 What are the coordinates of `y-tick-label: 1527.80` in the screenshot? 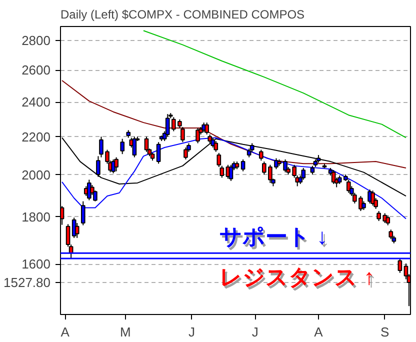 It's located at (27, 282).